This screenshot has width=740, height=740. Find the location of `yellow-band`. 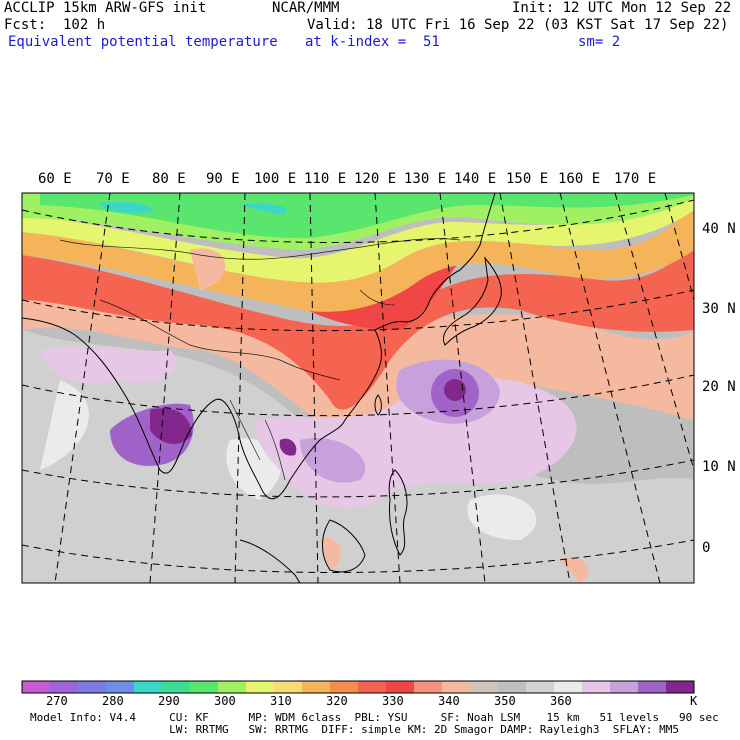

yellow-band is located at coordinates (358, 239).